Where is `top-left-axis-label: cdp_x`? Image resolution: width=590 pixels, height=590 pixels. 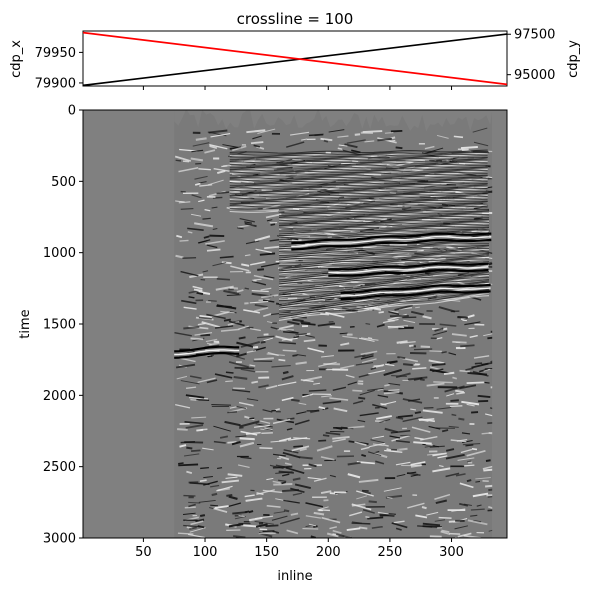 top-left-axis-label: cdp_x is located at coordinates (16, 59).